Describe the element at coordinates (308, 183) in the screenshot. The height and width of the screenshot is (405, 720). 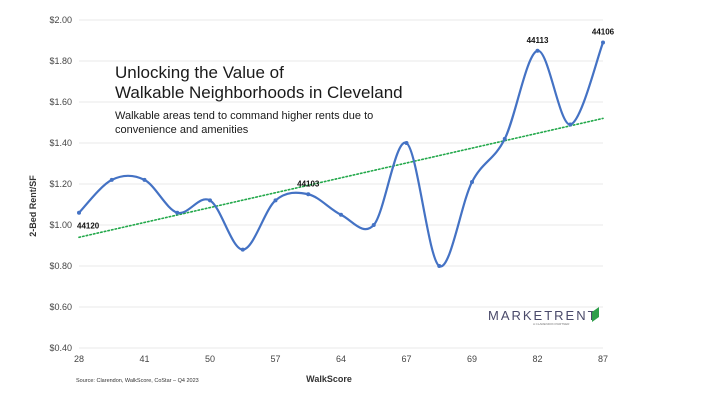
I see `point-label: 44103` at that location.